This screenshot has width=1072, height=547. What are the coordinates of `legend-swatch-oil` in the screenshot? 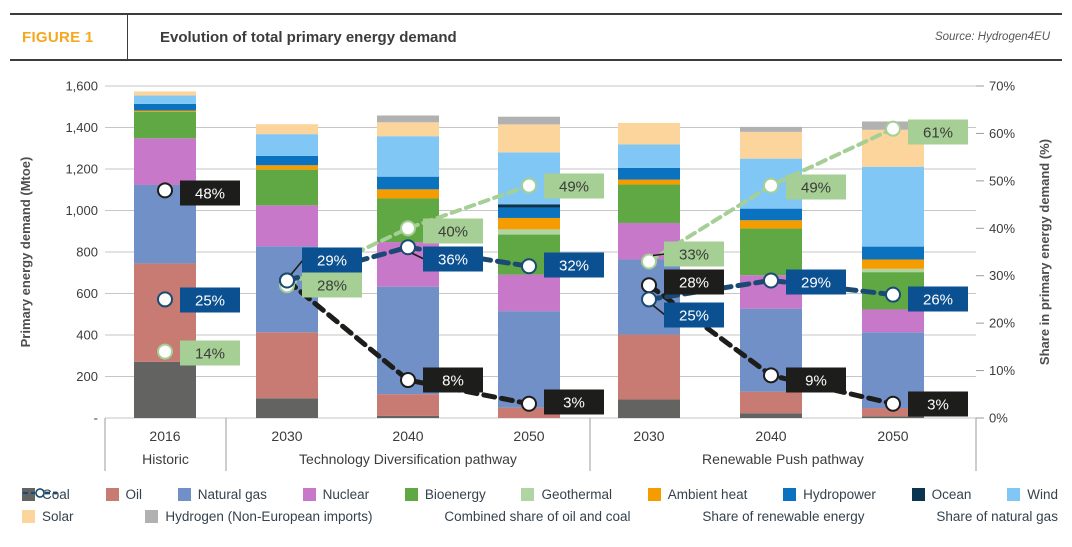 It's located at (112, 494).